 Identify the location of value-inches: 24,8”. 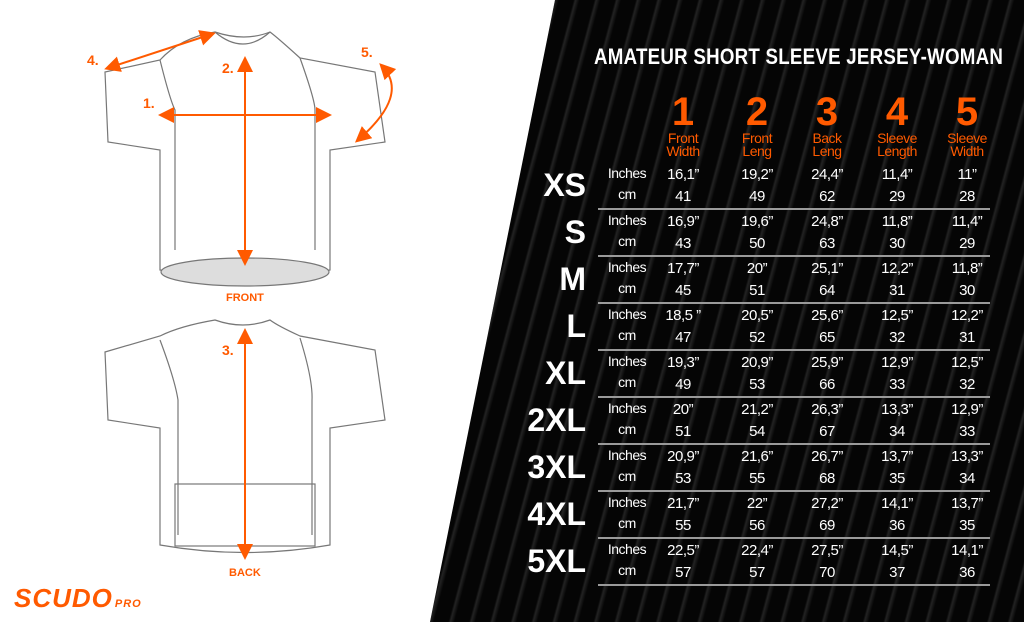
(827, 221).